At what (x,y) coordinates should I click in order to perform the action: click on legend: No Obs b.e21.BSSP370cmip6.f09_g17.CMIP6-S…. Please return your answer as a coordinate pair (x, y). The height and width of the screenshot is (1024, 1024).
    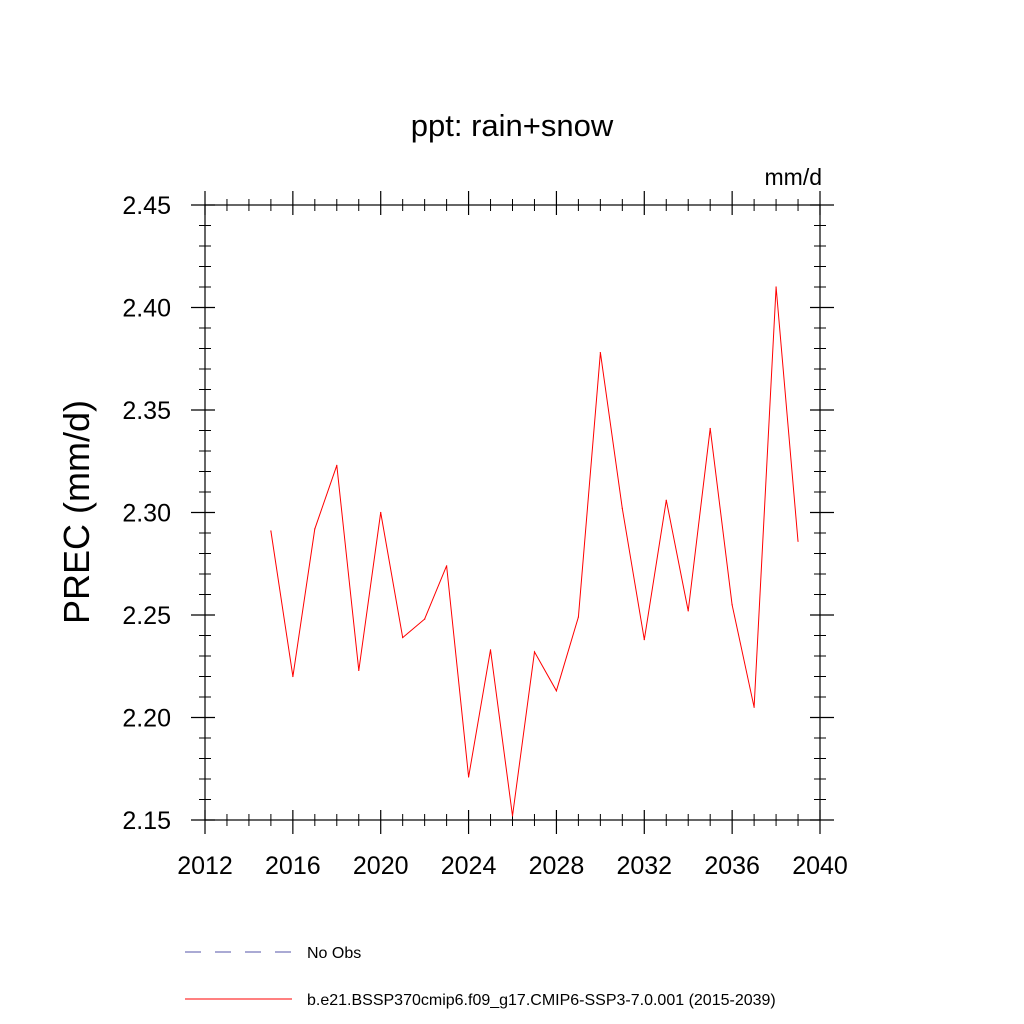
    Looking at the image, I should click on (480, 977).